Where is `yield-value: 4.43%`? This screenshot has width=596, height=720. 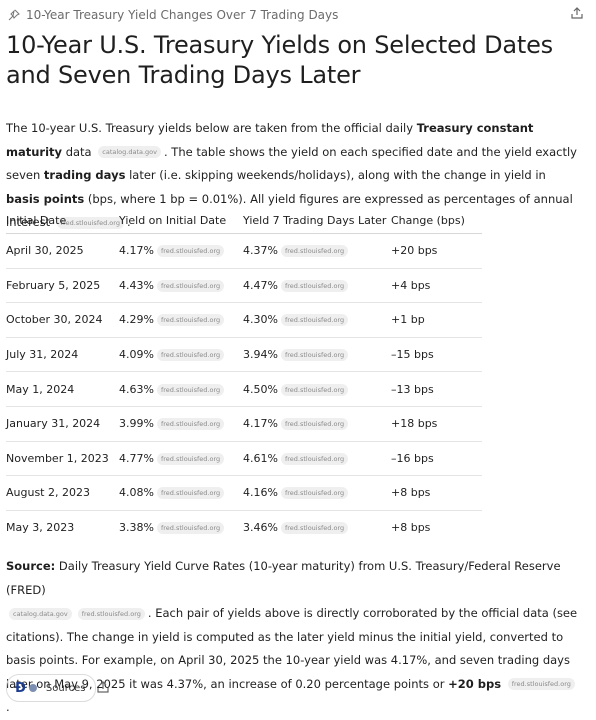 yield-value: 4.43% is located at coordinates (136, 285).